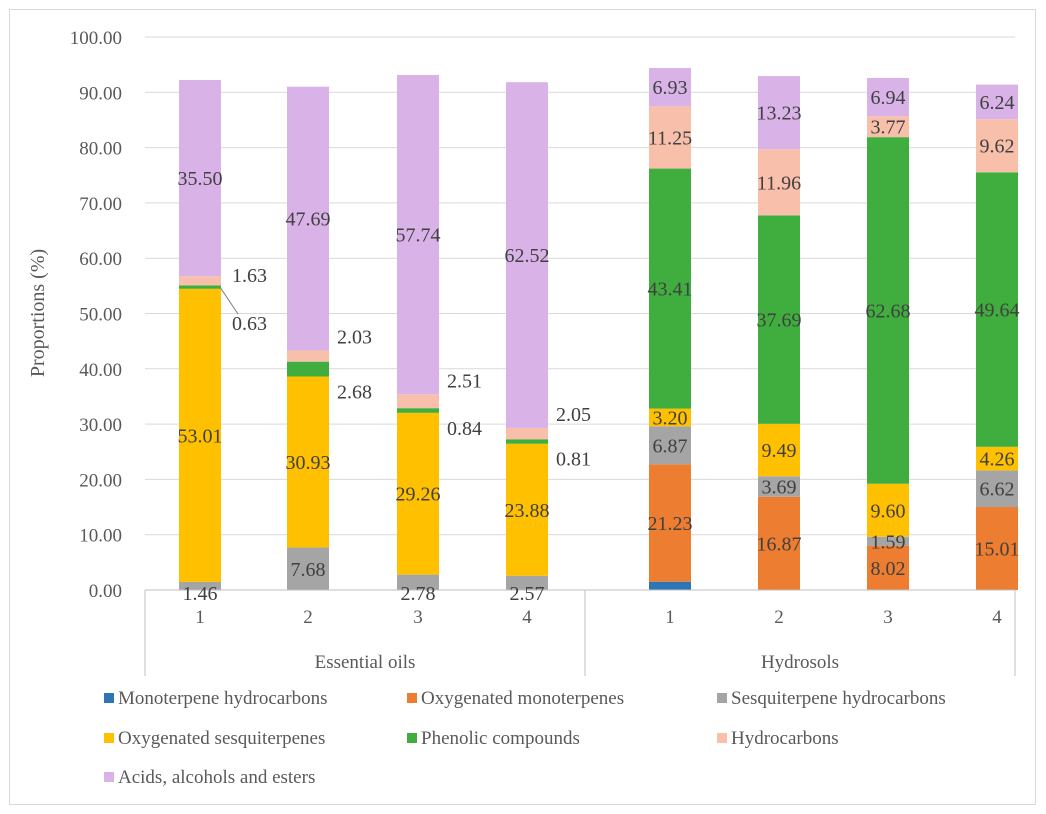 The width and height of the screenshot is (1046, 814). Describe the element at coordinates (229, 300) in the screenshot. I see `leader-line` at that location.